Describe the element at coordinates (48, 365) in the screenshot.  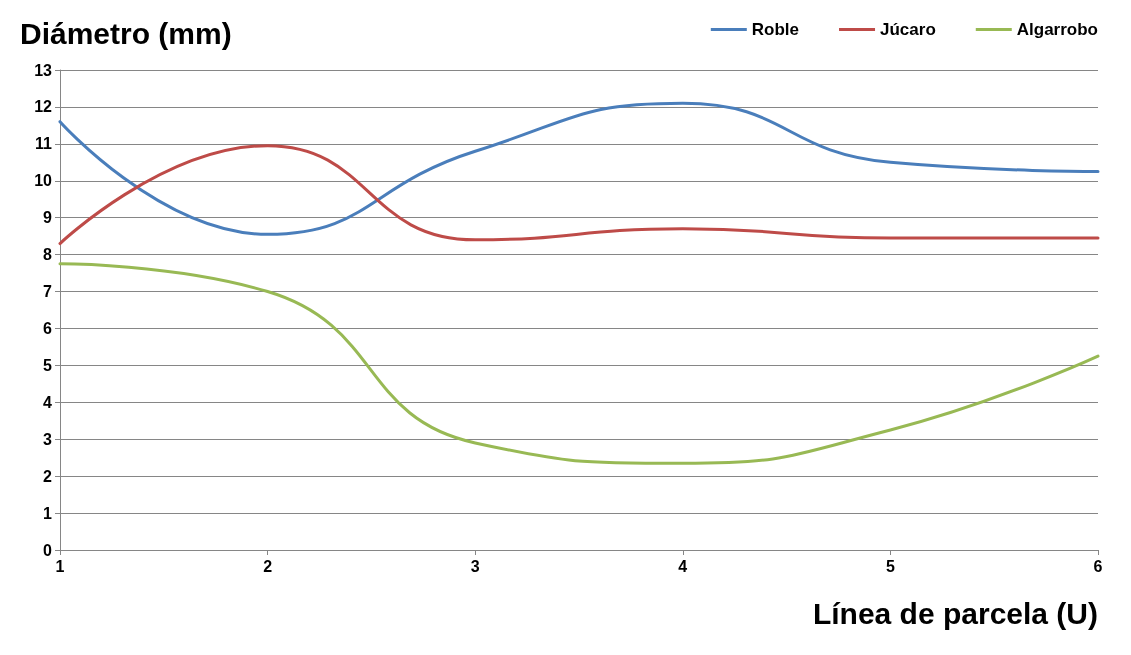
I see `y-tick-label: 5` at that location.